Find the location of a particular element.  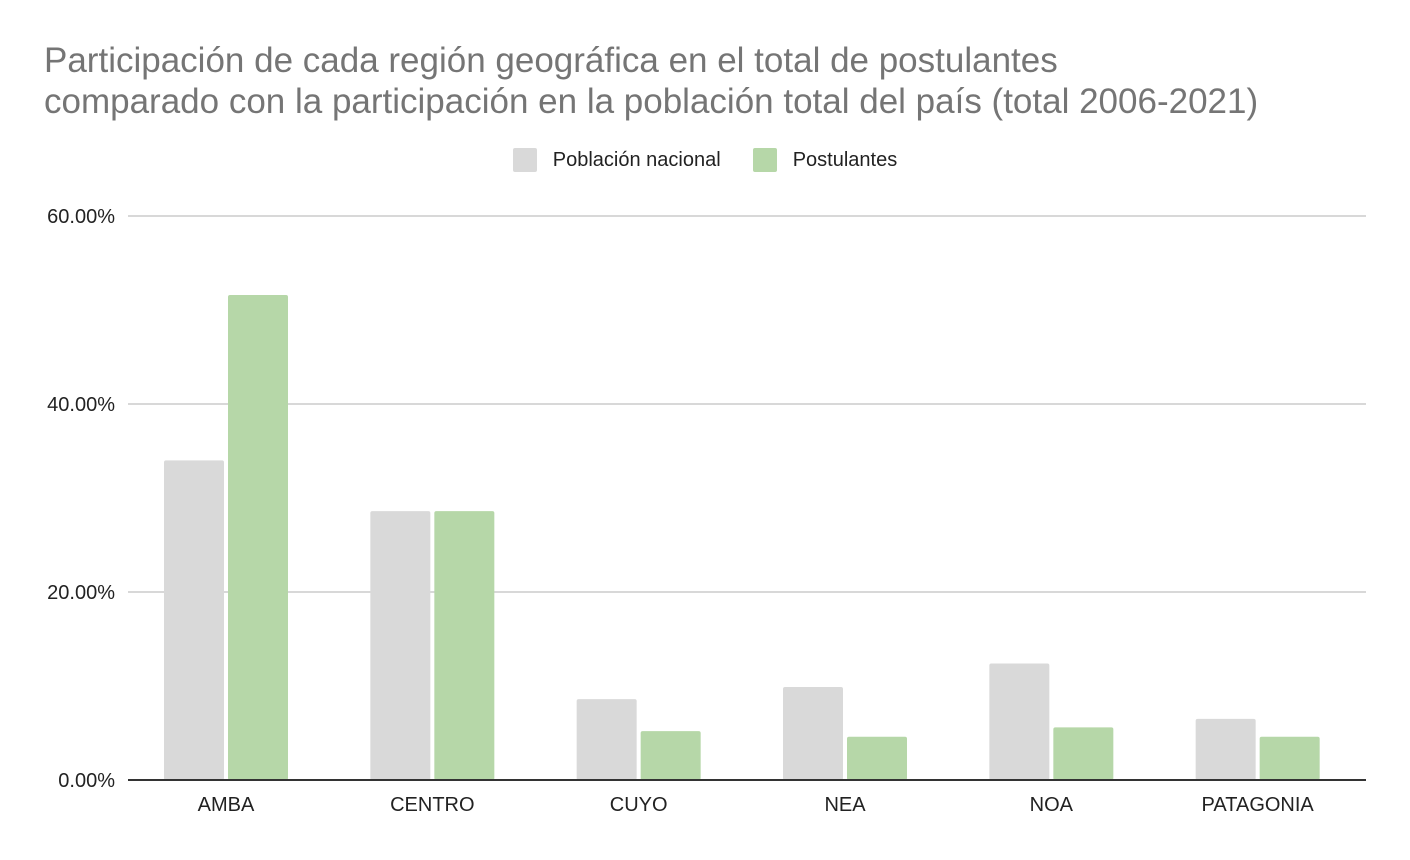

x-axis-tick-labels: AMBA CENTRO CUYO NEA NOA PATAGONIA is located at coordinates (756, 805).